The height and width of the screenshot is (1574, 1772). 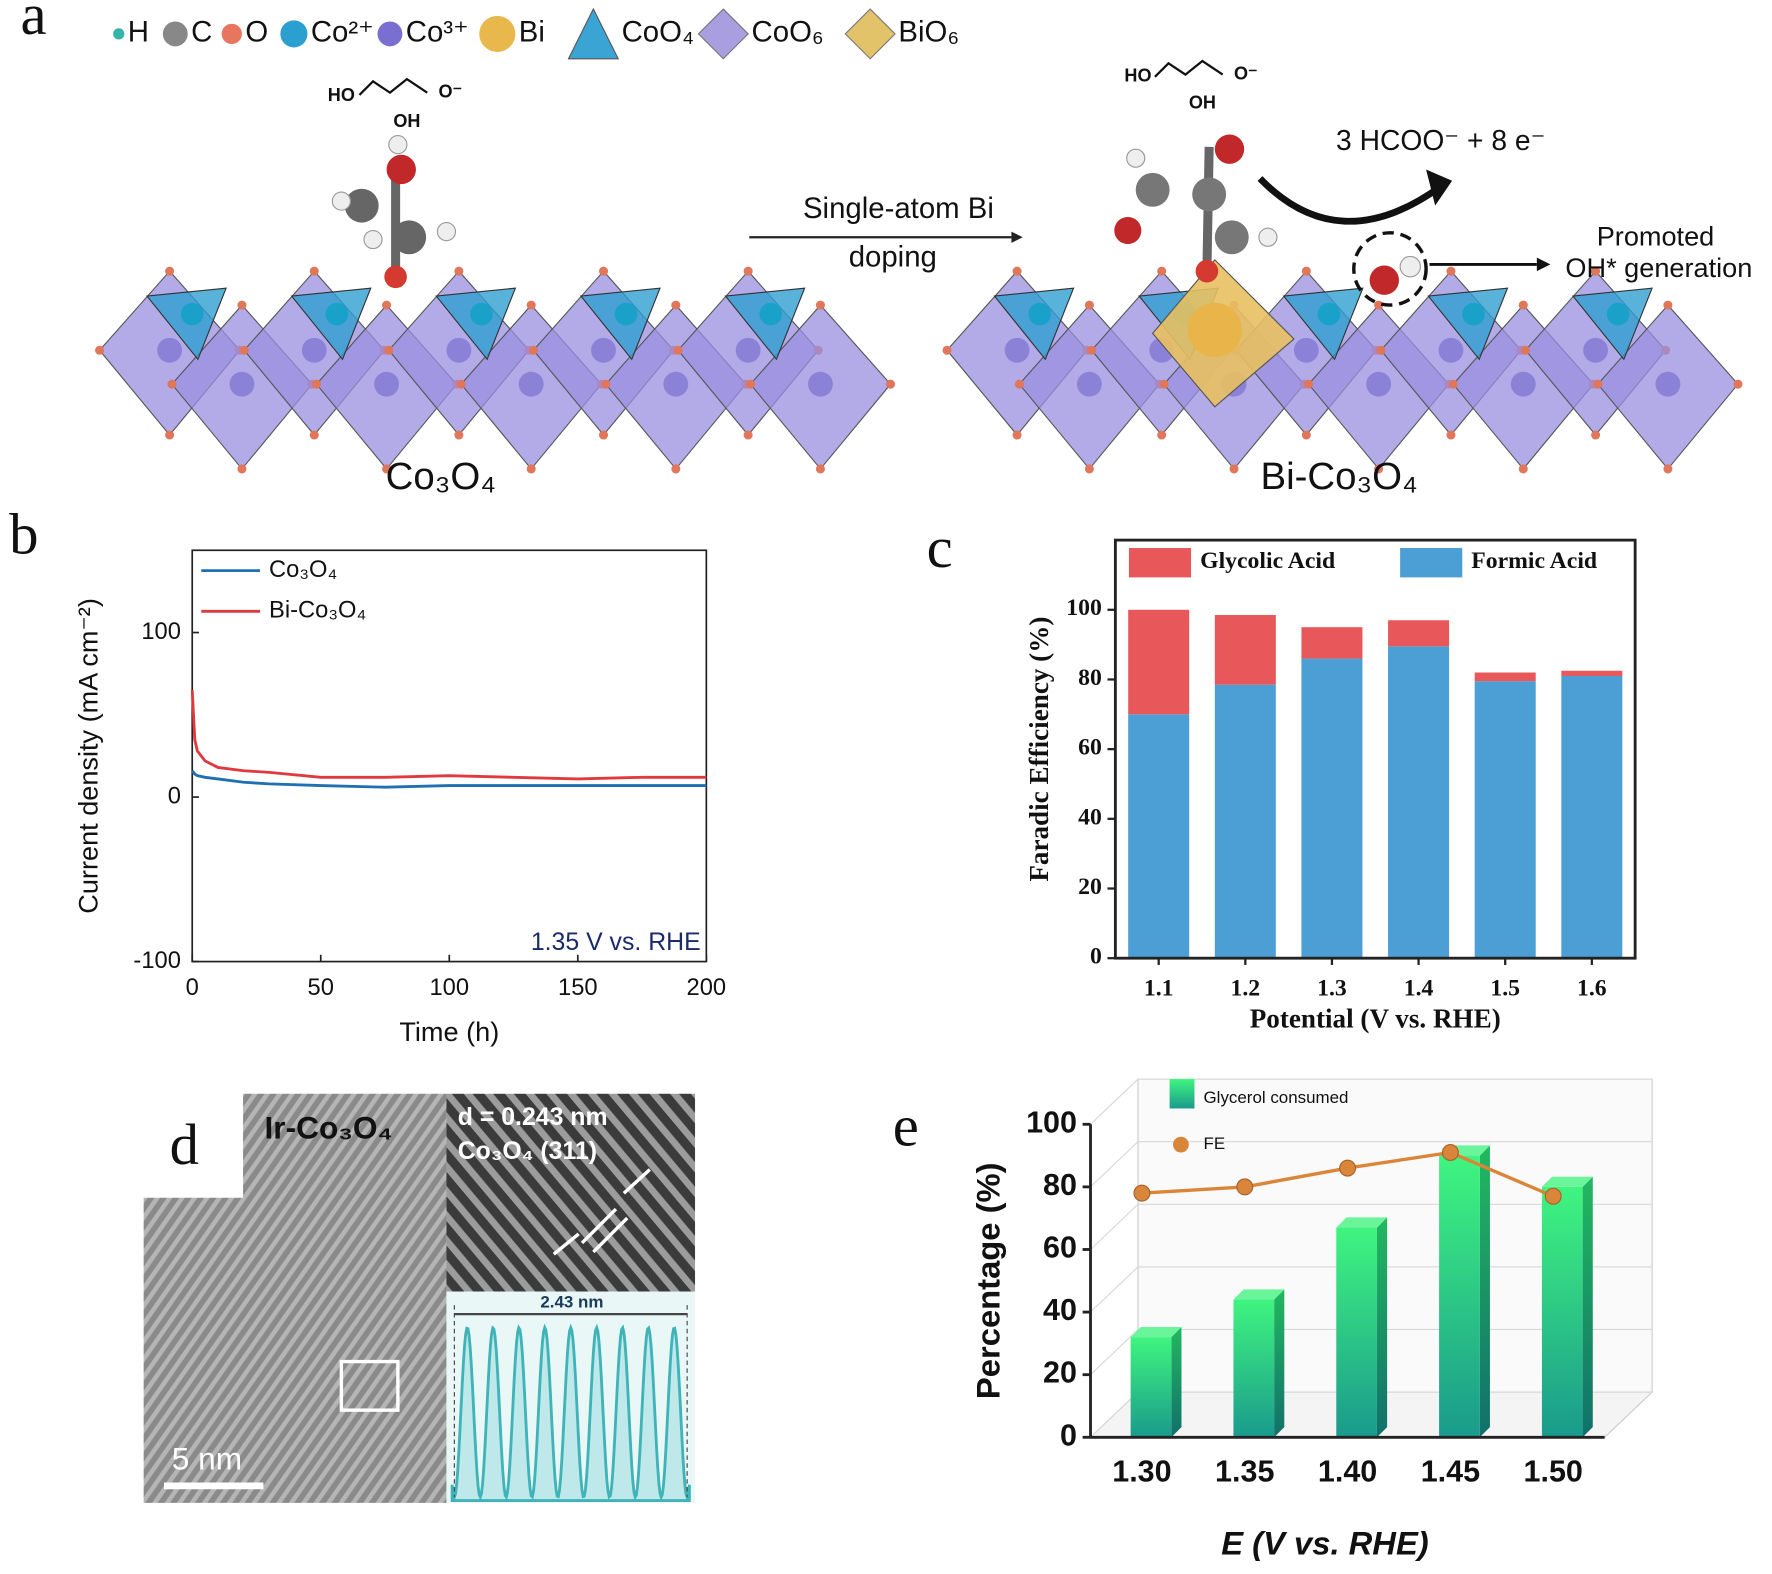 I want to click on legend-label: Bi-Co₃O₄, so click(x=317, y=611).